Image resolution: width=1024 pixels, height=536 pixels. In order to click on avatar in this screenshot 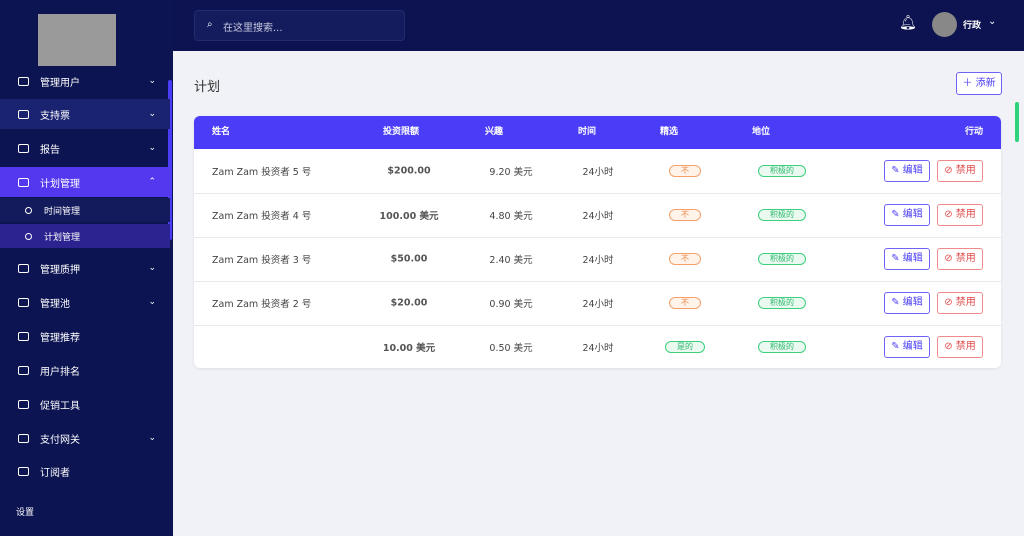, I will do `click(944, 24)`.